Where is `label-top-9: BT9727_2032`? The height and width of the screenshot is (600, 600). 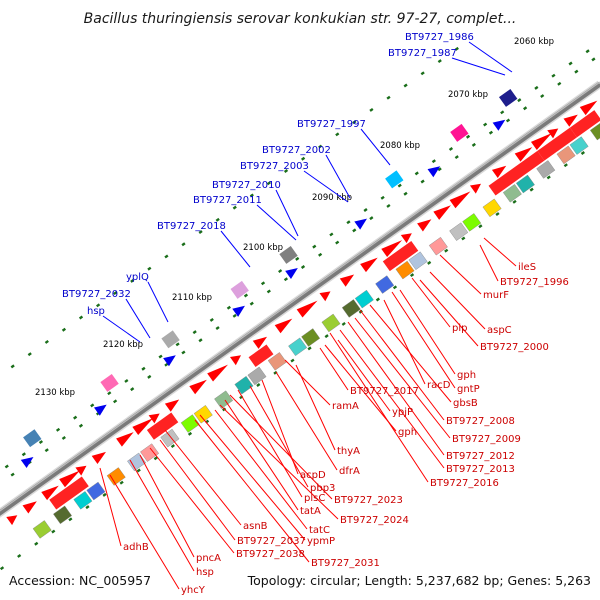
label-top-9: BT9727_2032 is located at coordinates (96, 294).